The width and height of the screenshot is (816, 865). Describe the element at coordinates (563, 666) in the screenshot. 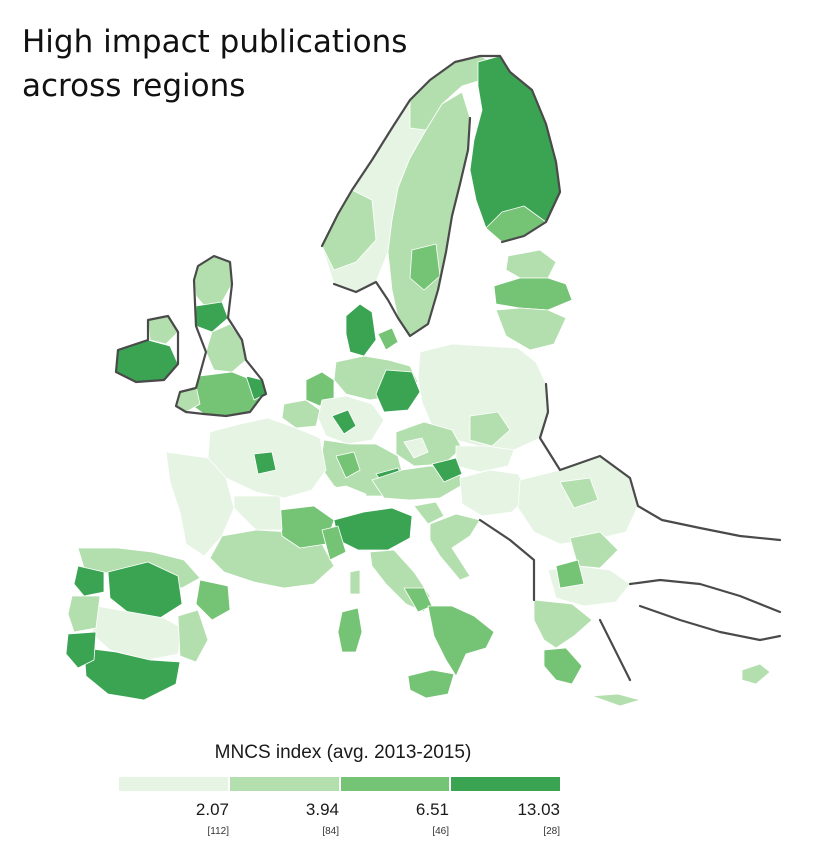

I see `region-greece-south` at that location.